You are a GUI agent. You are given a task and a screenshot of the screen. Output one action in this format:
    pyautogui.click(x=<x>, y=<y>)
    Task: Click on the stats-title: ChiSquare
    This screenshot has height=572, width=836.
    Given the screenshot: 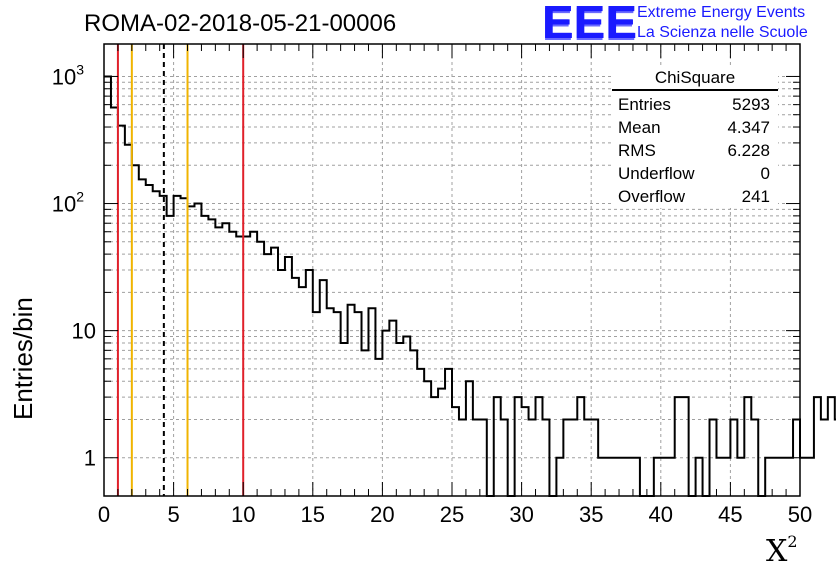 What is the action you would take?
    pyautogui.click(x=695, y=79)
    